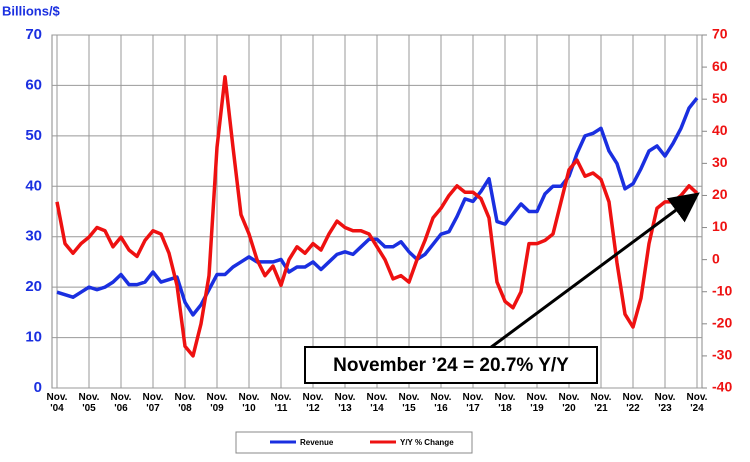 This screenshot has width=750, height=462. I want to click on legend-label: Revenue, so click(317, 442).